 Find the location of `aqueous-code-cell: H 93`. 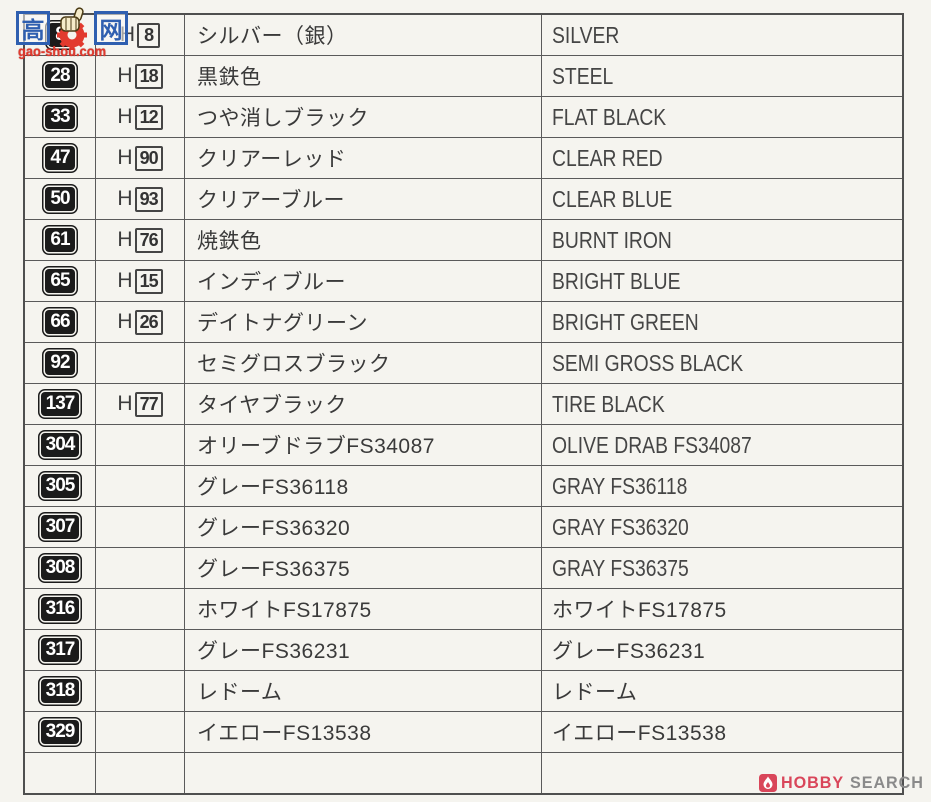

aqueous-code-cell: H 93 is located at coordinates (140, 199).